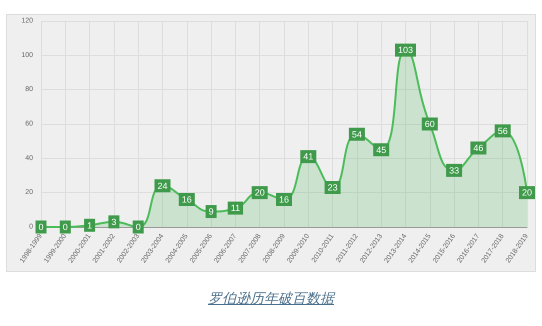 The height and width of the screenshot is (326, 542). What do you see at coordinates (454, 170) in the screenshot?
I see `data-label: 33` at bounding box center [454, 170].